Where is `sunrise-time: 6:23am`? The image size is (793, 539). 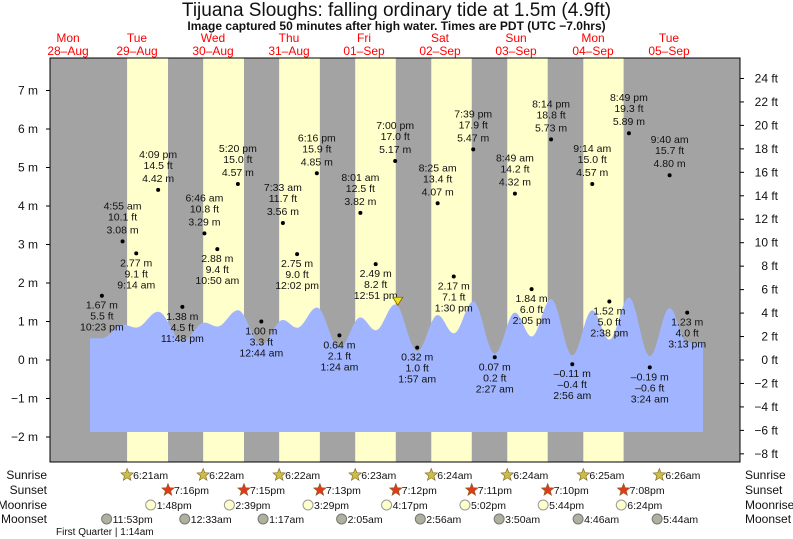
sunrise-time: 6:23am is located at coordinates (378, 476).